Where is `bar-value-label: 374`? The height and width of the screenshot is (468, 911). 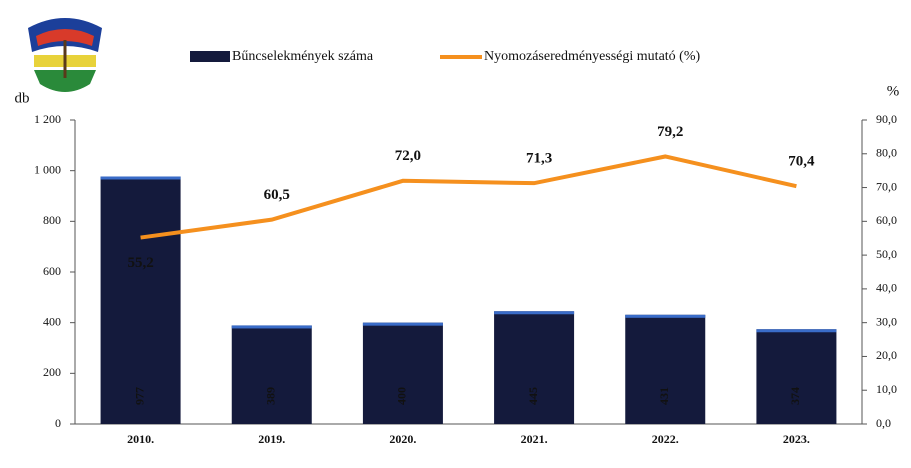
bar-value-label: 374 is located at coordinates (795, 396).